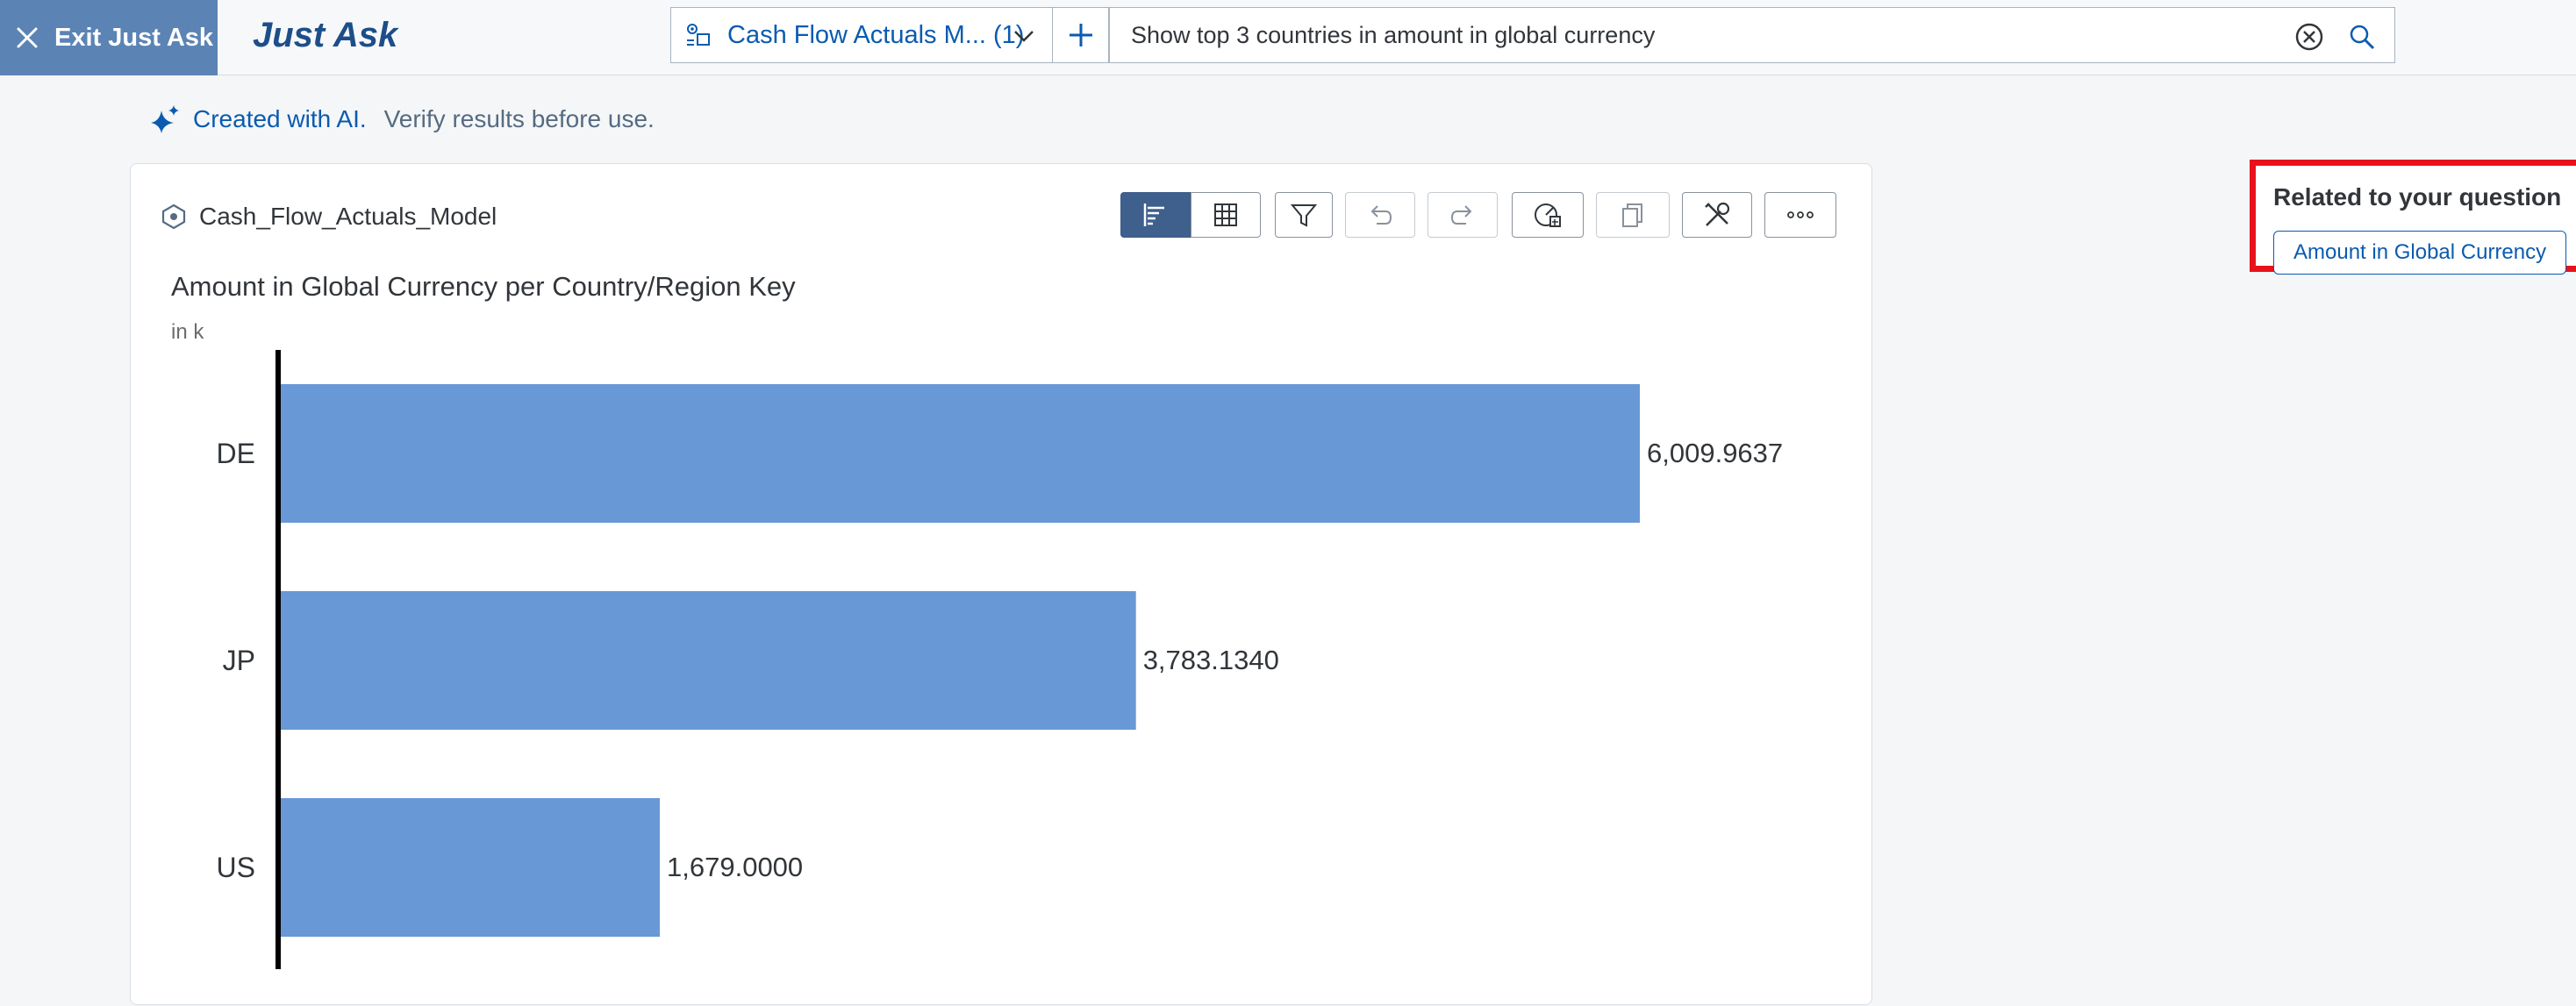 The width and height of the screenshot is (2576, 1006). Describe the element at coordinates (165, 119) in the screenshot. I see `ai-sparkle-icon` at that location.